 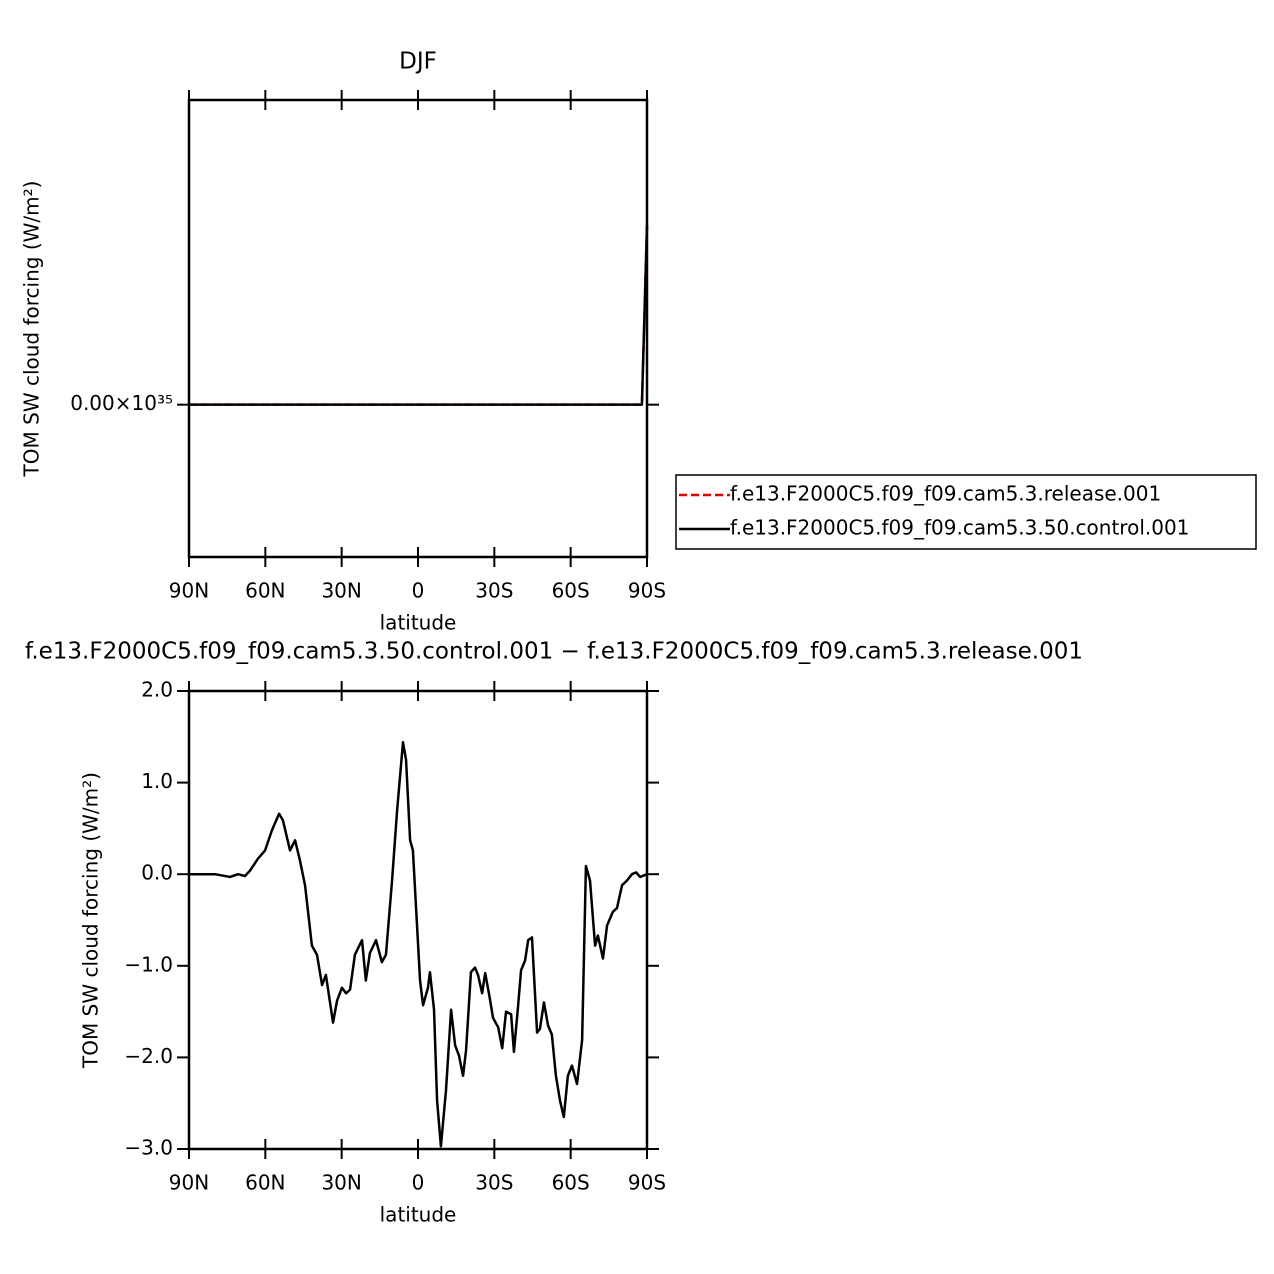 I want to click on y-tick-label: 0.0, so click(x=157, y=873).